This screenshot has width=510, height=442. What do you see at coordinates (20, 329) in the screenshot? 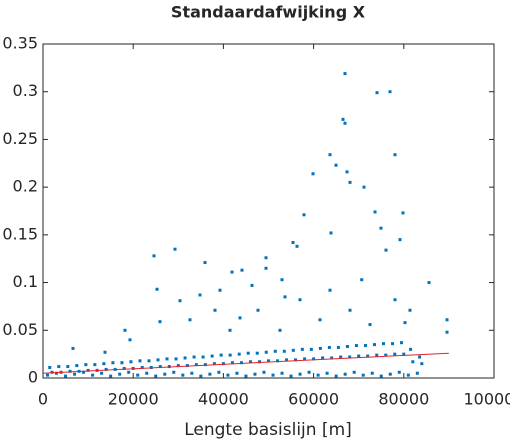
I see `y-tick-label: 0.05` at bounding box center [20, 329].